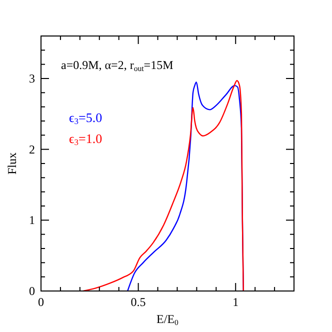 Image resolution: width=332 pixels, height=332 pixels. Describe the element at coordinates (117, 65) in the screenshot. I see `annotation: a=0.9M, α=2, r$_{out}$=15M` at that location.